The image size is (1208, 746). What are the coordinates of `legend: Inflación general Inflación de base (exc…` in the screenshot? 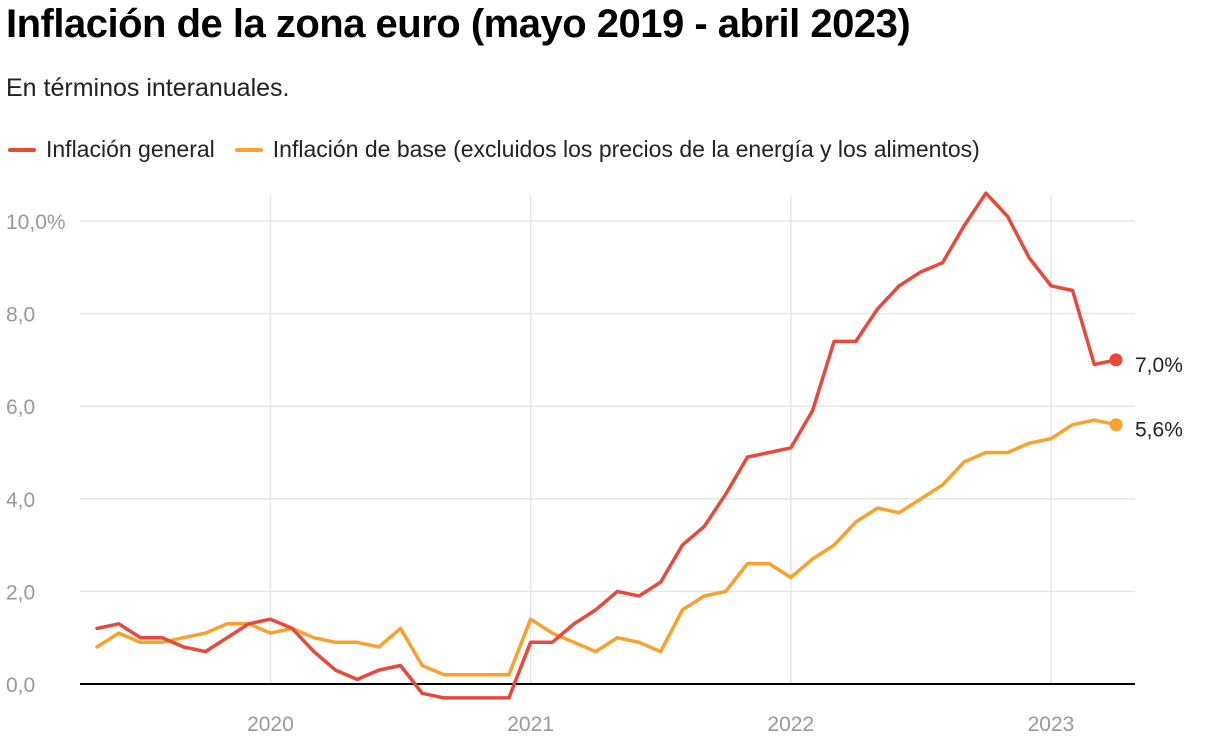 It's located at (504, 149).